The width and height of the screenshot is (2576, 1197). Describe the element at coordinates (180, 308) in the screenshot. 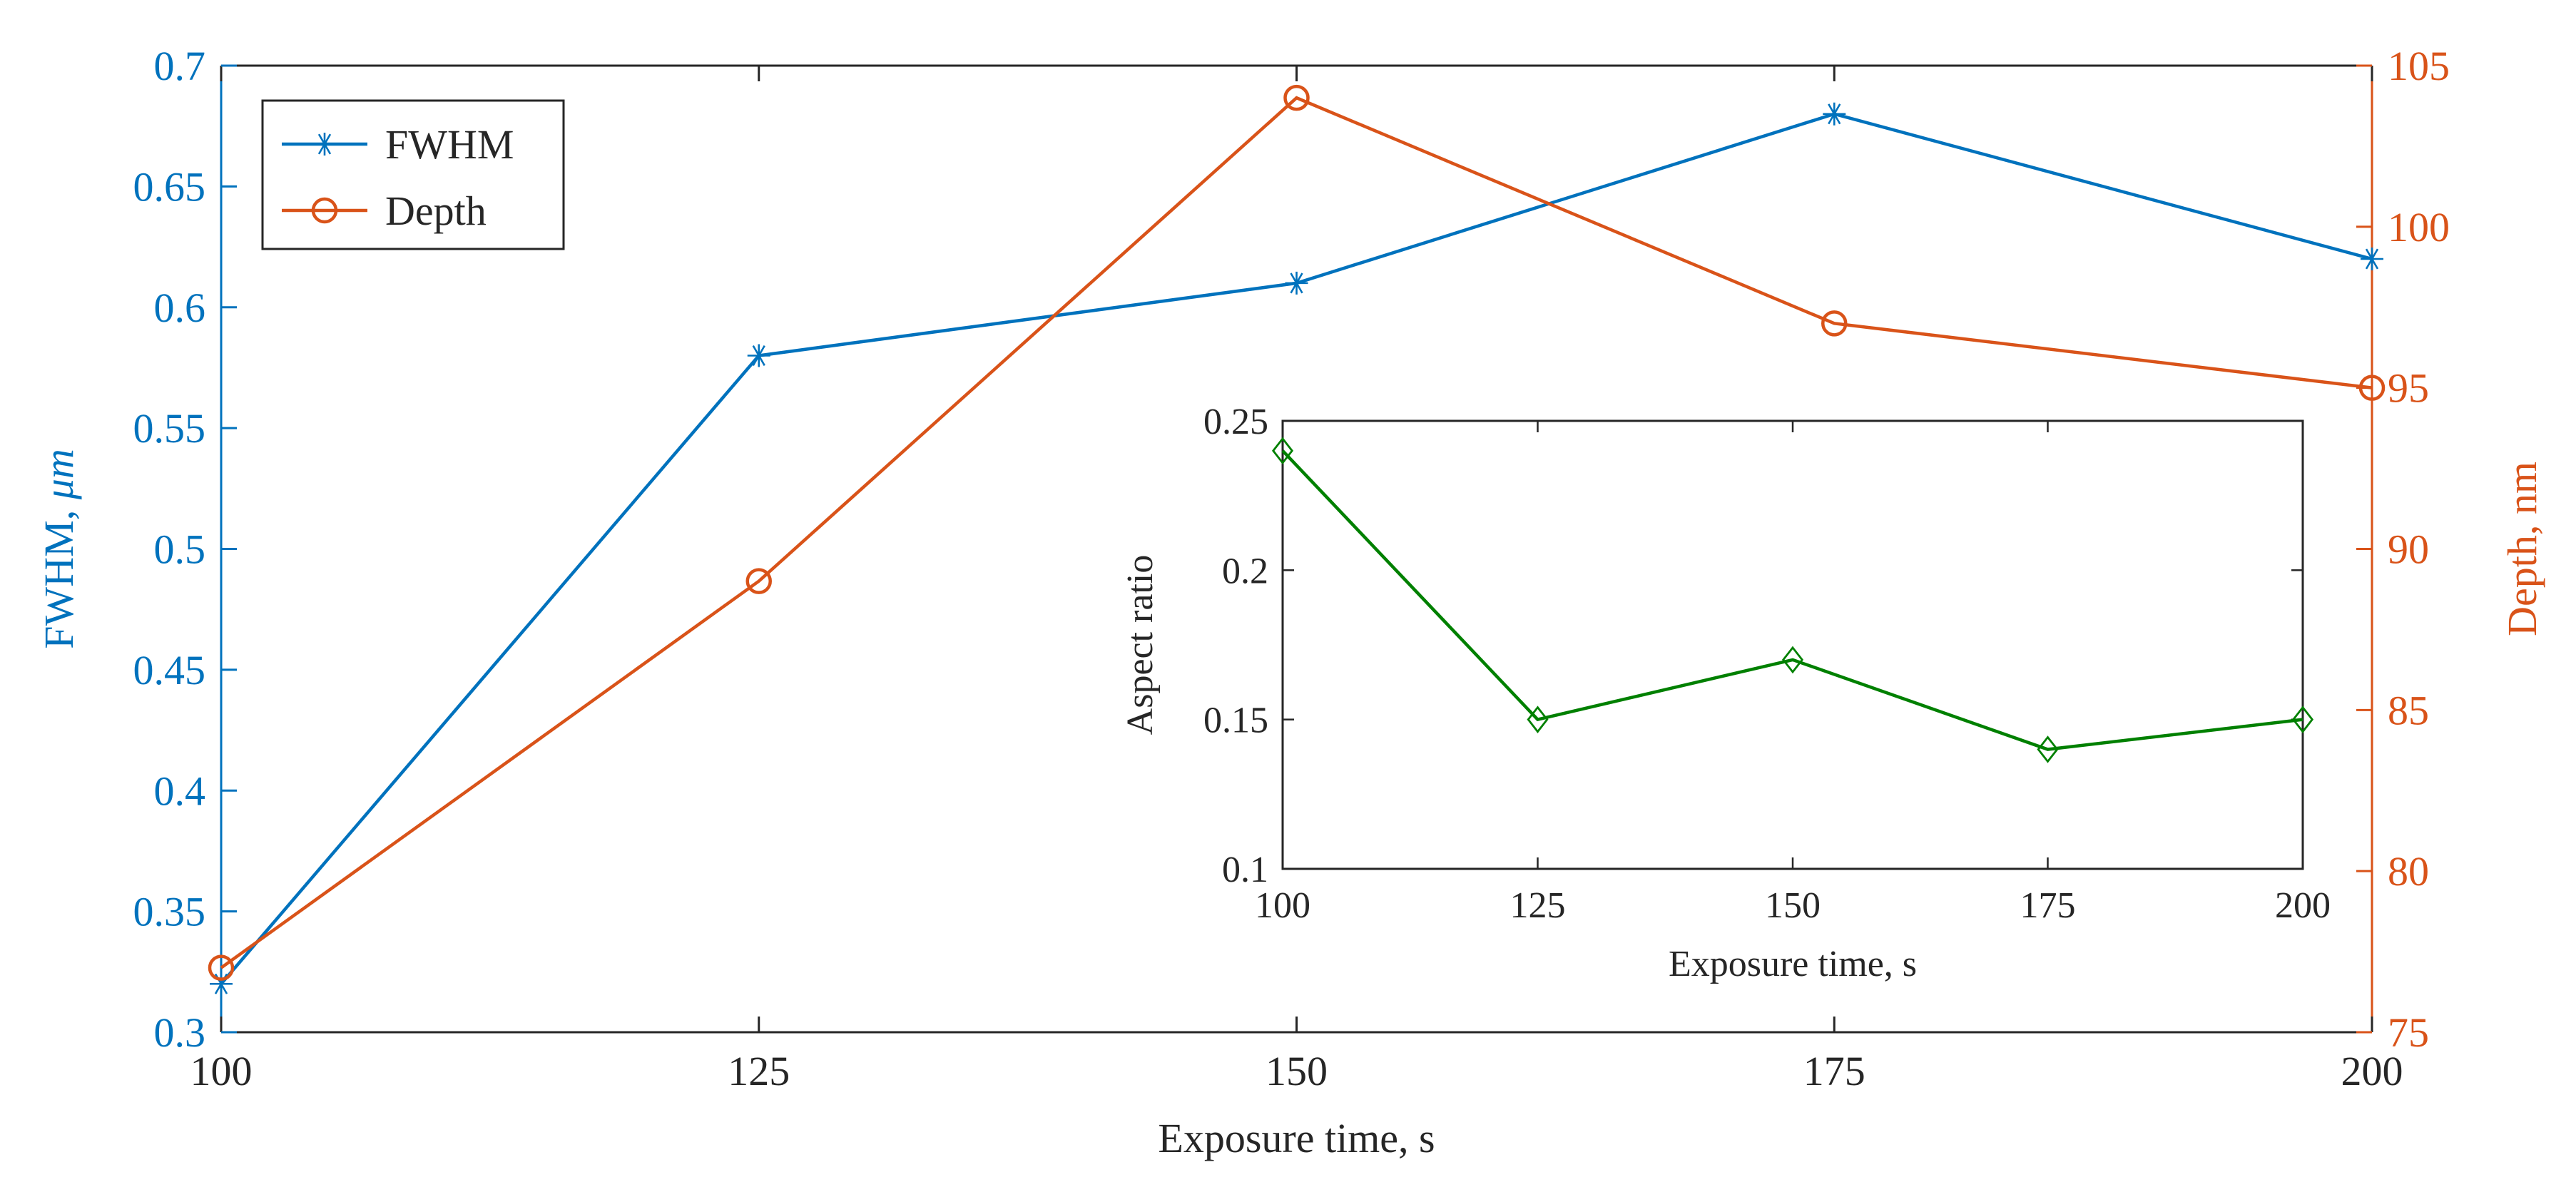

I see `left-y-tick-label: 0.6` at that location.